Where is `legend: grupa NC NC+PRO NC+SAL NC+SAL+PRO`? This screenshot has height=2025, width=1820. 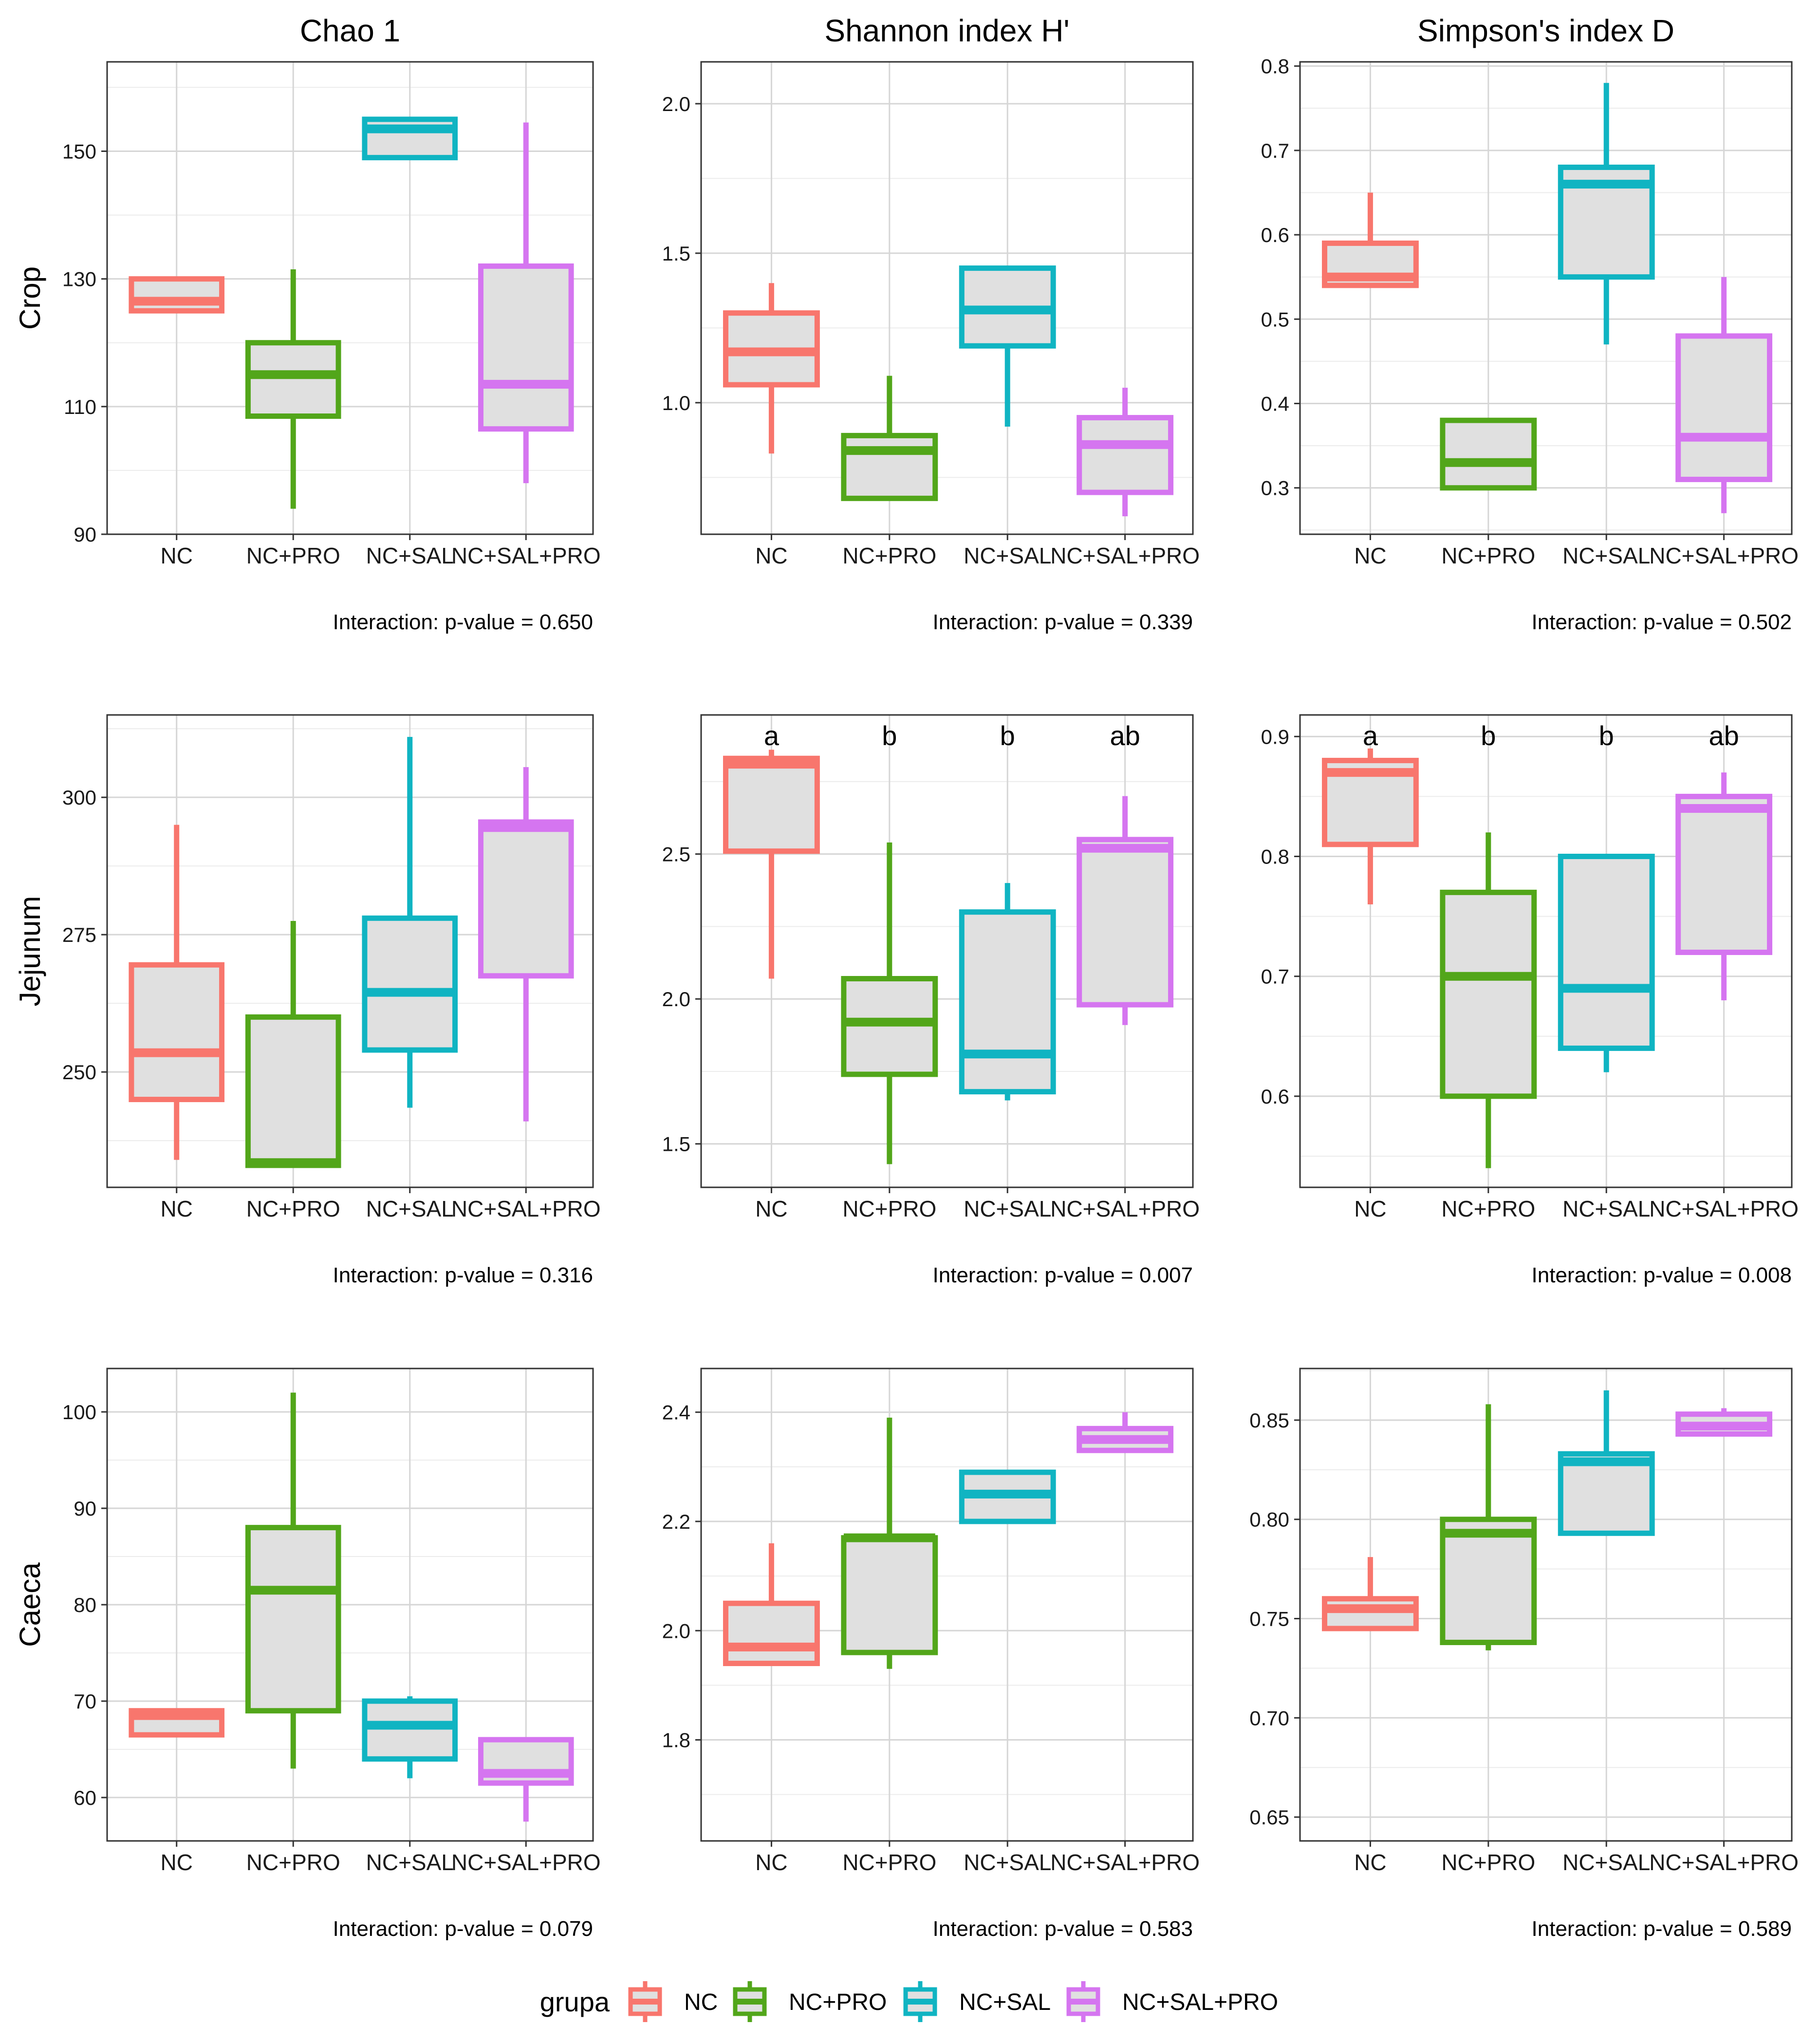 legend: grupa NC NC+PRO NC+SAL NC+SAL+PRO is located at coordinates (909, 2001).